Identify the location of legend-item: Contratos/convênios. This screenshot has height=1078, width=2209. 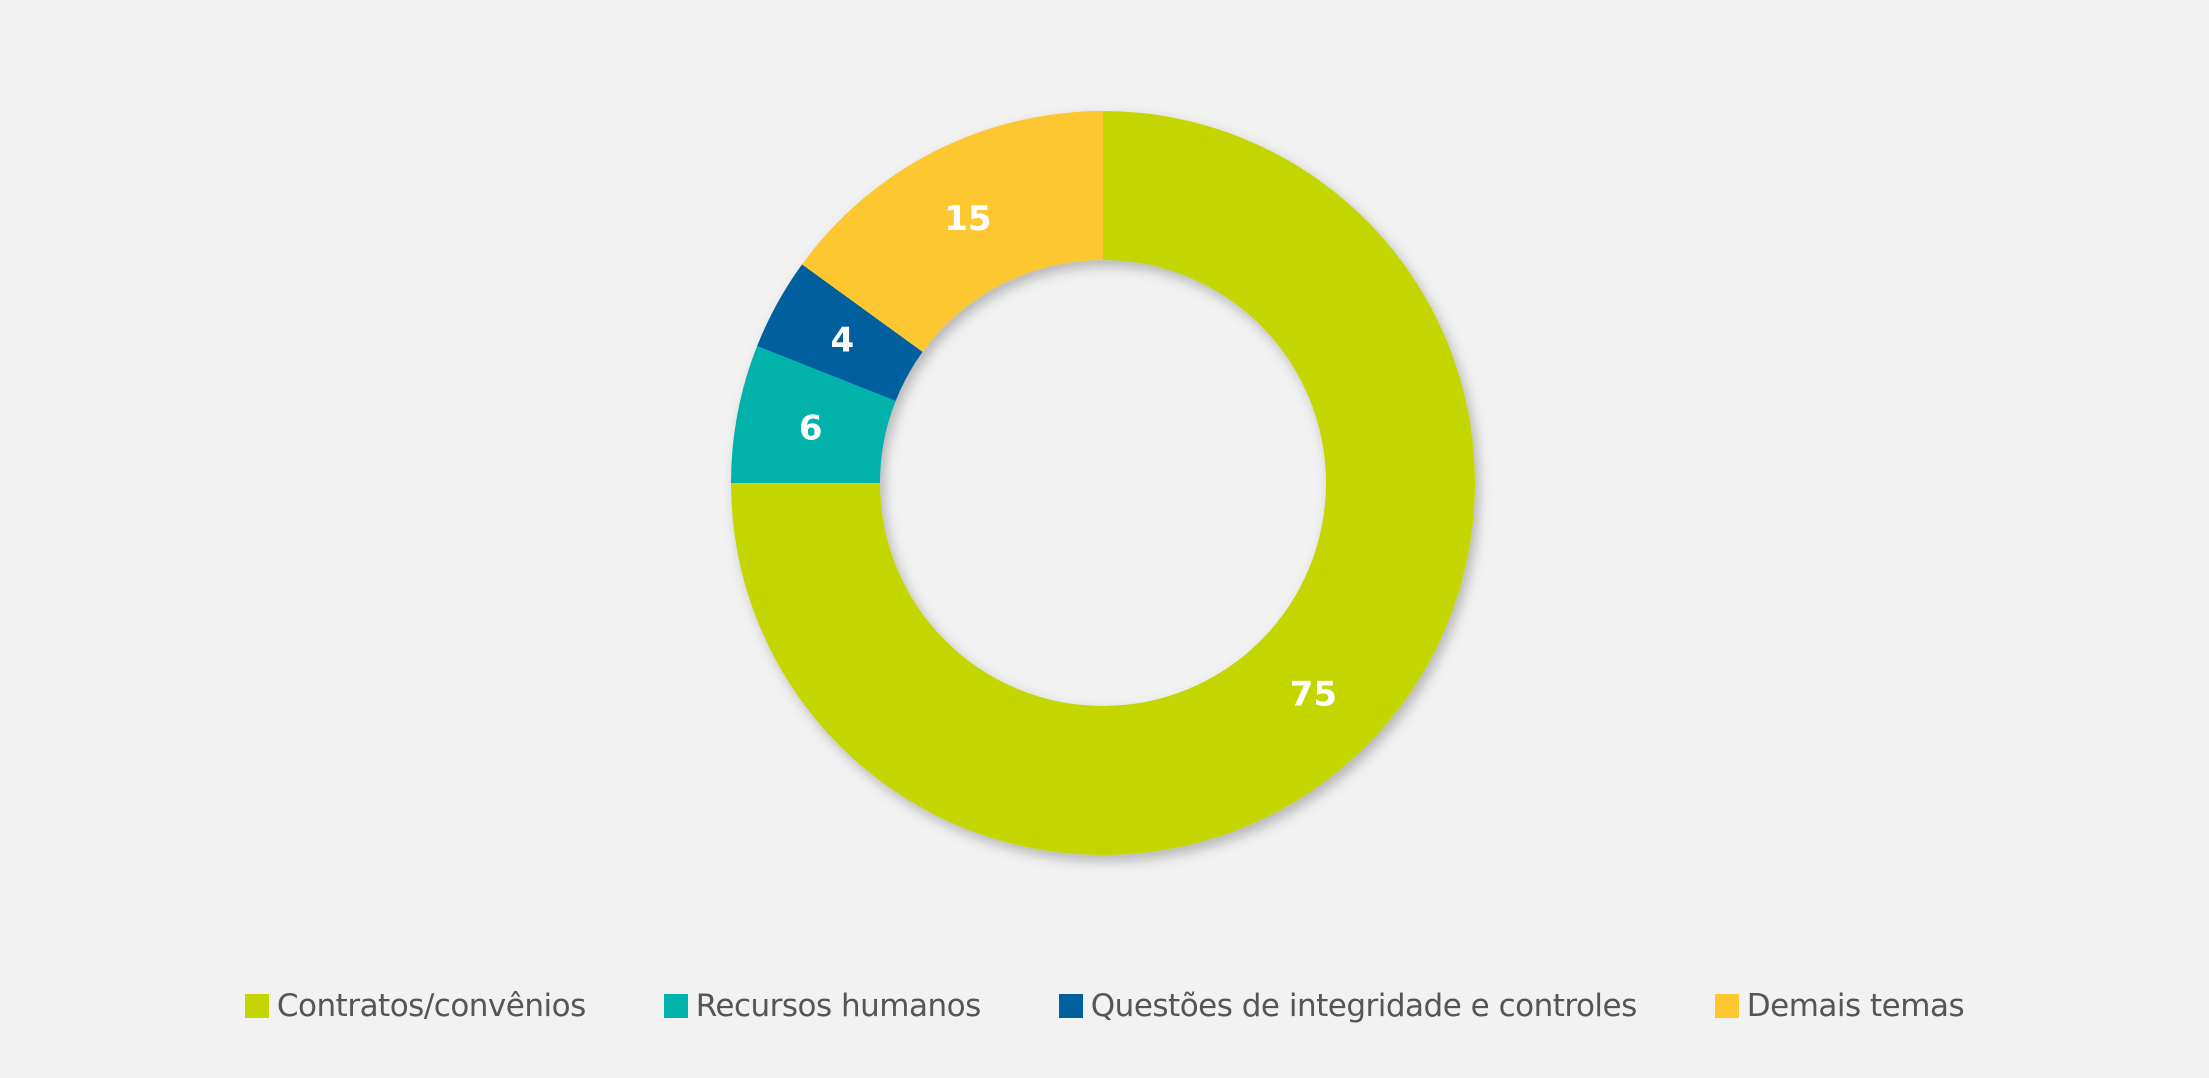
(415, 1006).